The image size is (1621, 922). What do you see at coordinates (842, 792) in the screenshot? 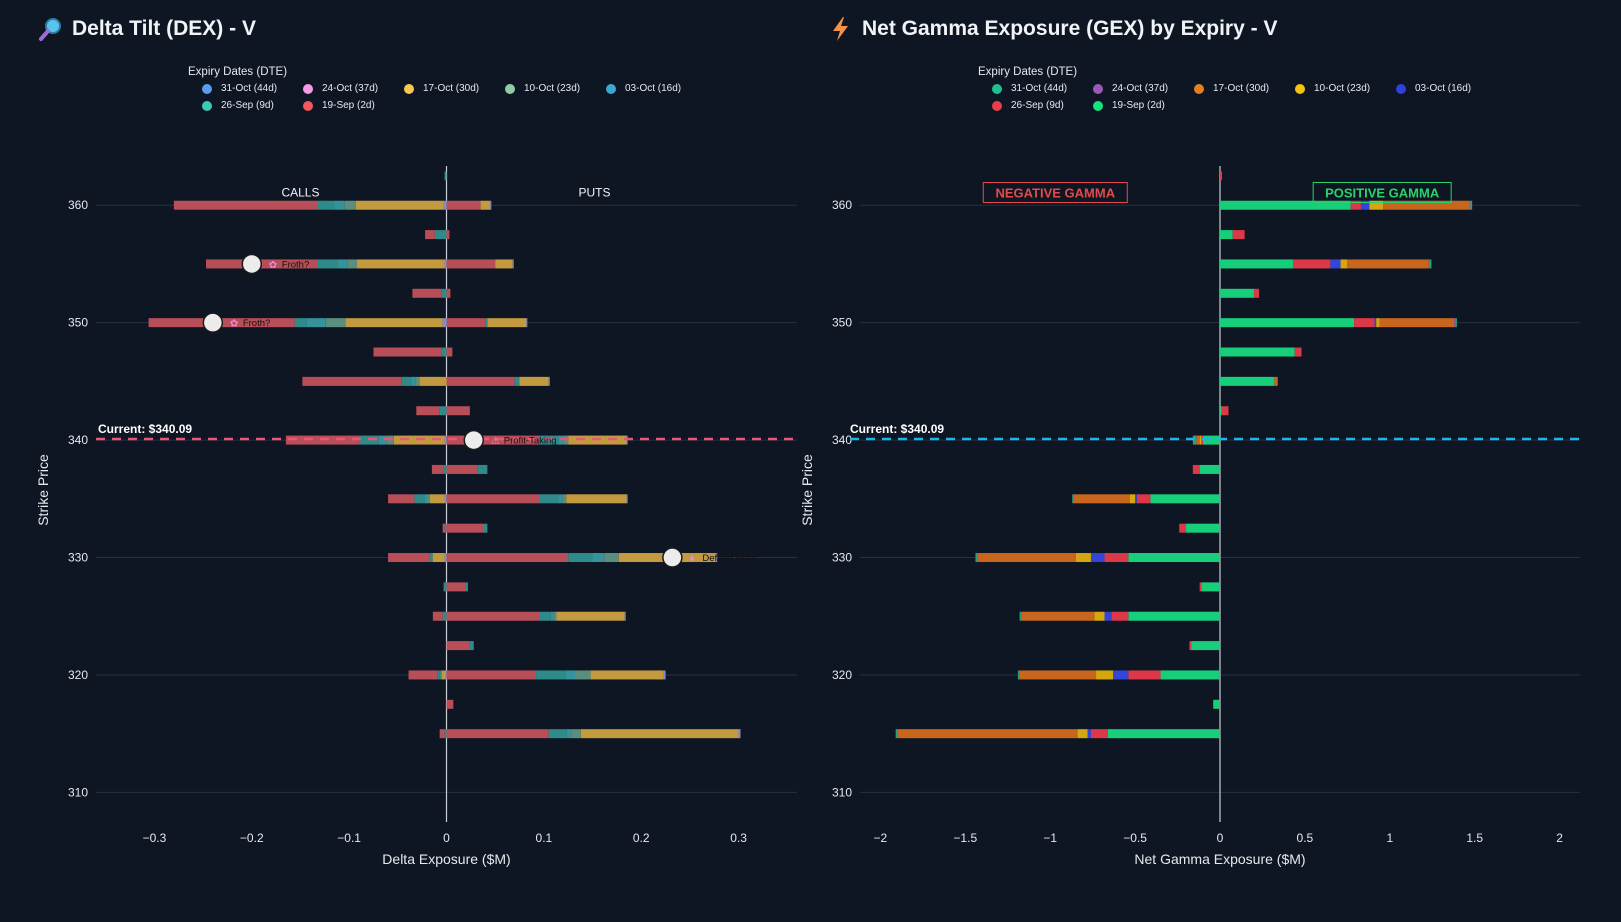
I see `gex-ytick-label: 310` at bounding box center [842, 792].